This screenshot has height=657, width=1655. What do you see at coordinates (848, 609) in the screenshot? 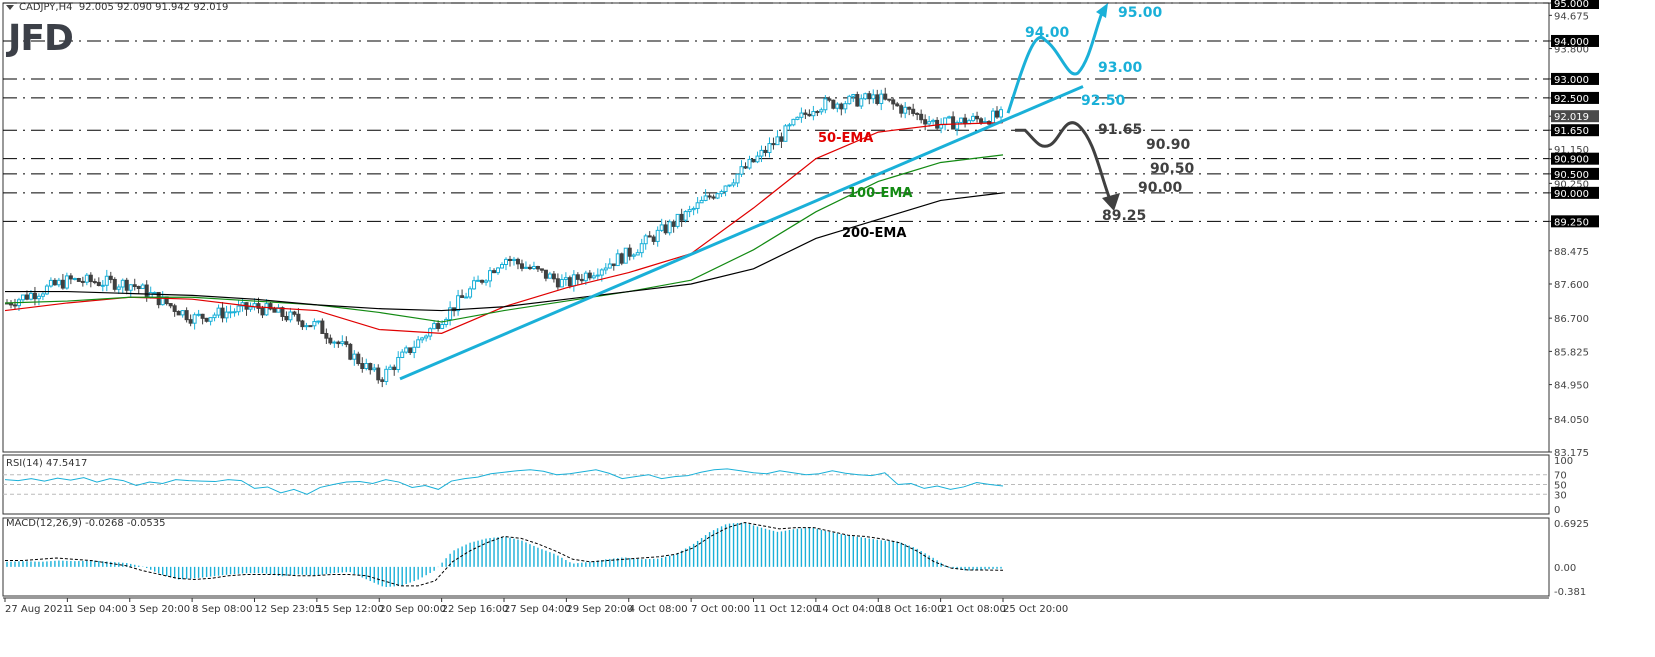
I see `x-tick-label: 14 Oct 04:00` at bounding box center [848, 609].